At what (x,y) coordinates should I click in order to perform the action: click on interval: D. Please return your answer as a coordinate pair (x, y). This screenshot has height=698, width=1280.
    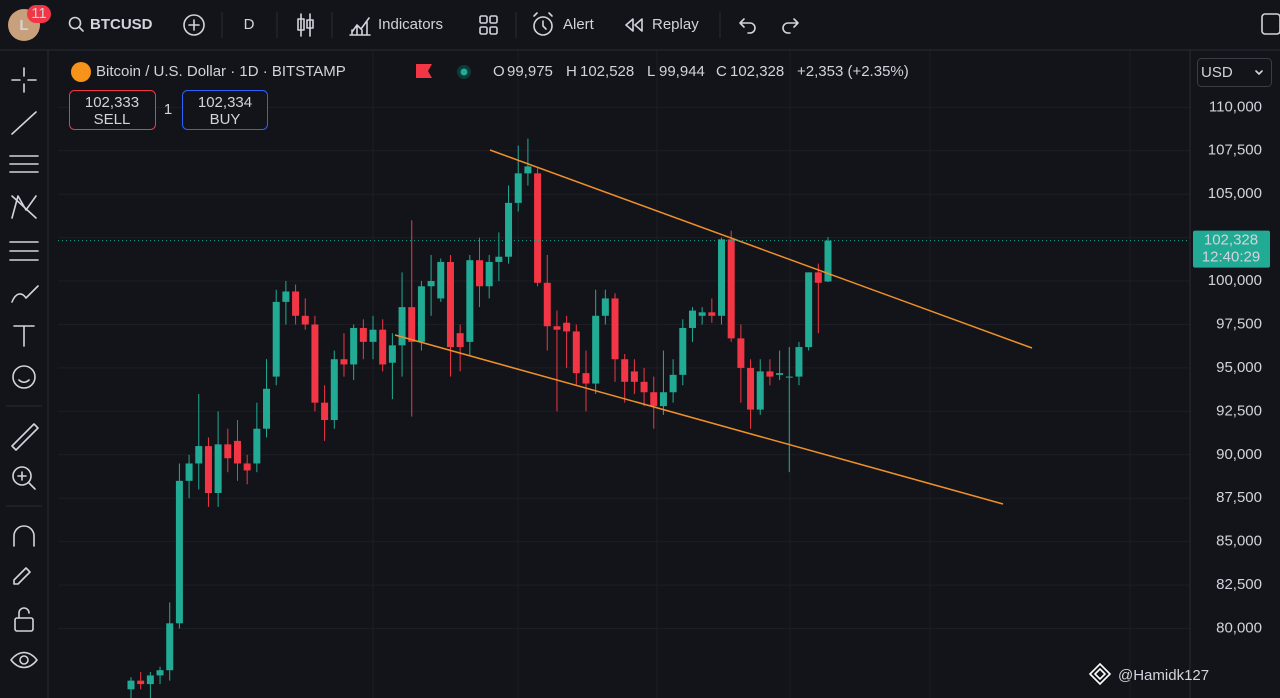
    Looking at the image, I should click on (249, 24).